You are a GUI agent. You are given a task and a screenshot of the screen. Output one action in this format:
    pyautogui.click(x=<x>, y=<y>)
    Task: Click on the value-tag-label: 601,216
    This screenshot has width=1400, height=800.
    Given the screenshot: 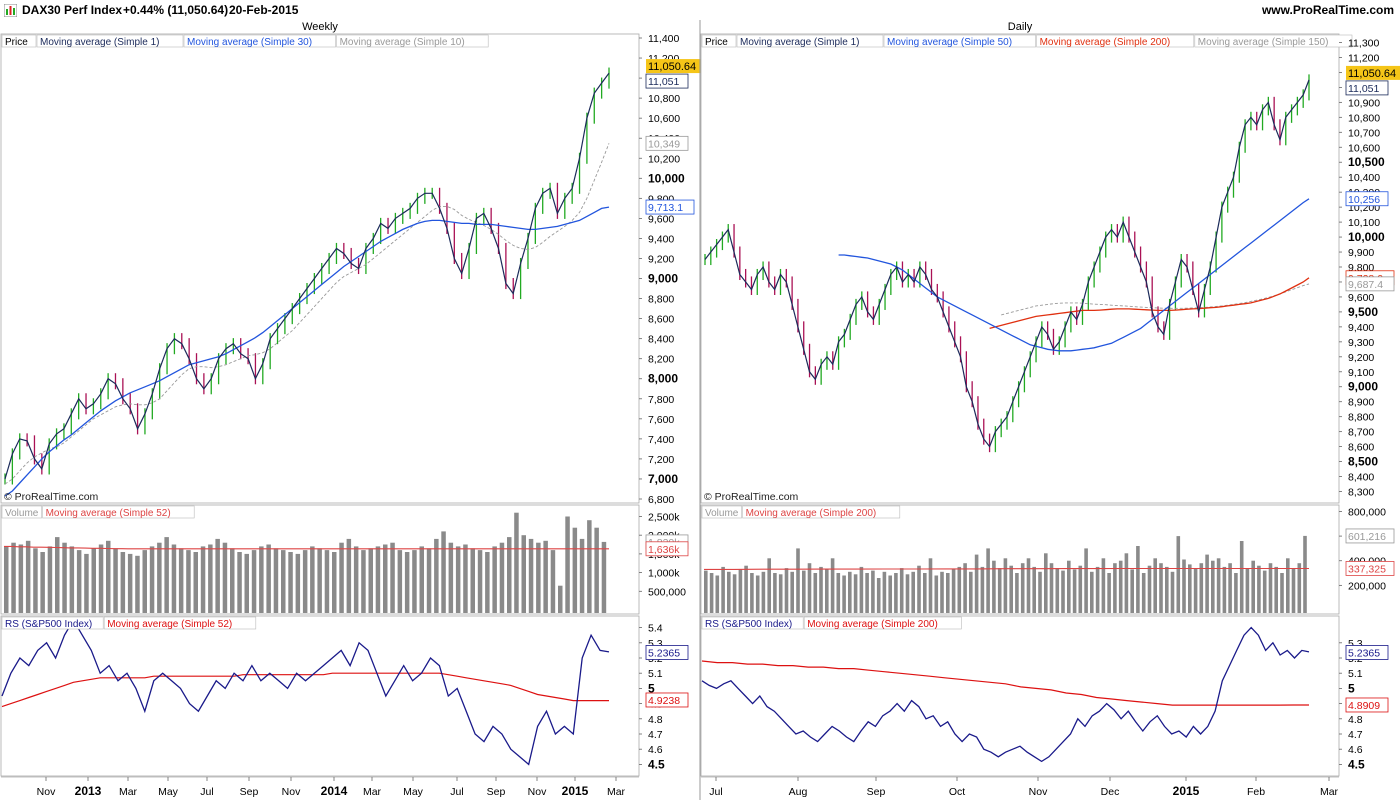 What is the action you would take?
    pyautogui.click(x=1367, y=537)
    